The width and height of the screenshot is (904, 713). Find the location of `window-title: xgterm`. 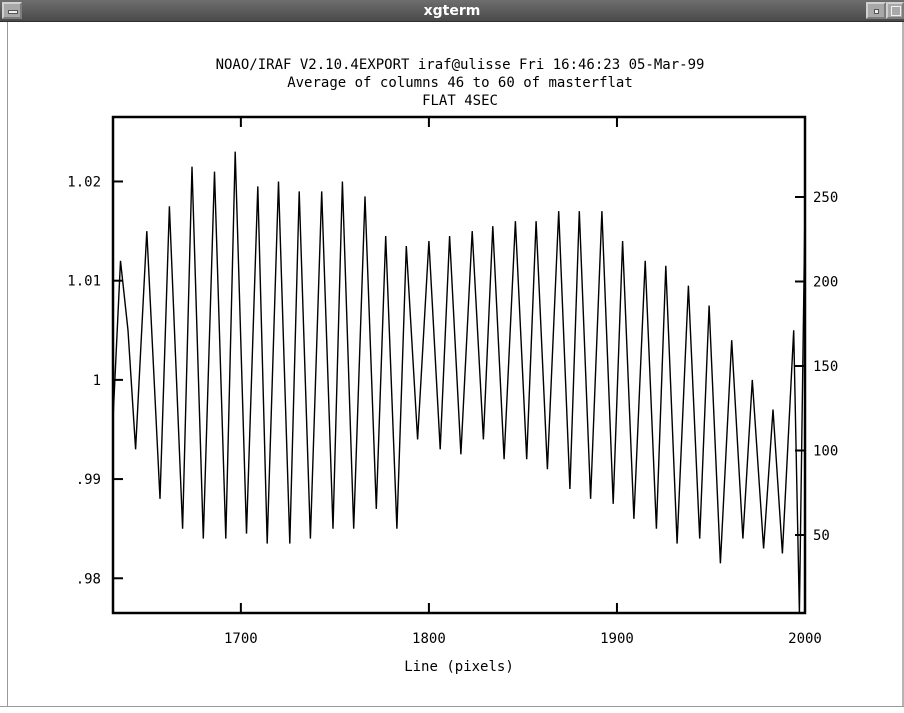

window-title: xgterm is located at coordinates (452, 11).